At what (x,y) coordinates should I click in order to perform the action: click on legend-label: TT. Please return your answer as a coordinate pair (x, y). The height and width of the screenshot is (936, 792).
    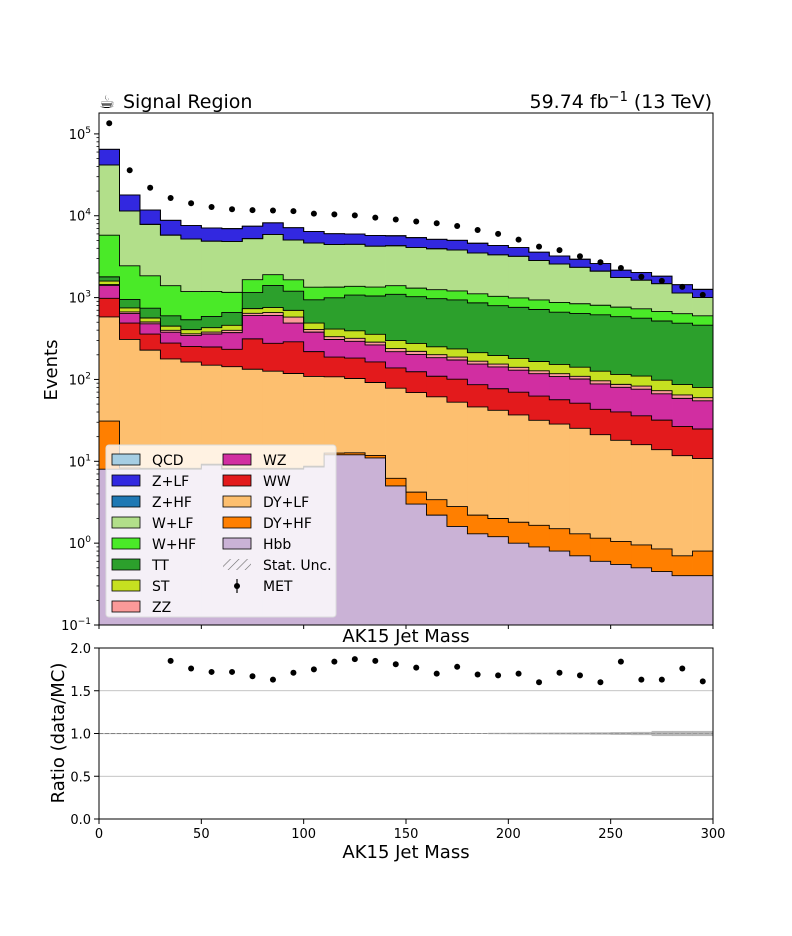
    Looking at the image, I should click on (160, 566).